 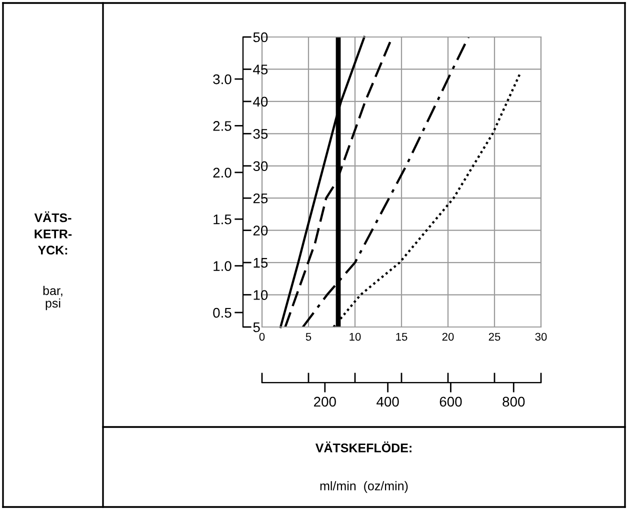 What do you see at coordinates (222, 79) in the screenshot?
I see `y2-tick-label: 3.0` at bounding box center [222, 79].